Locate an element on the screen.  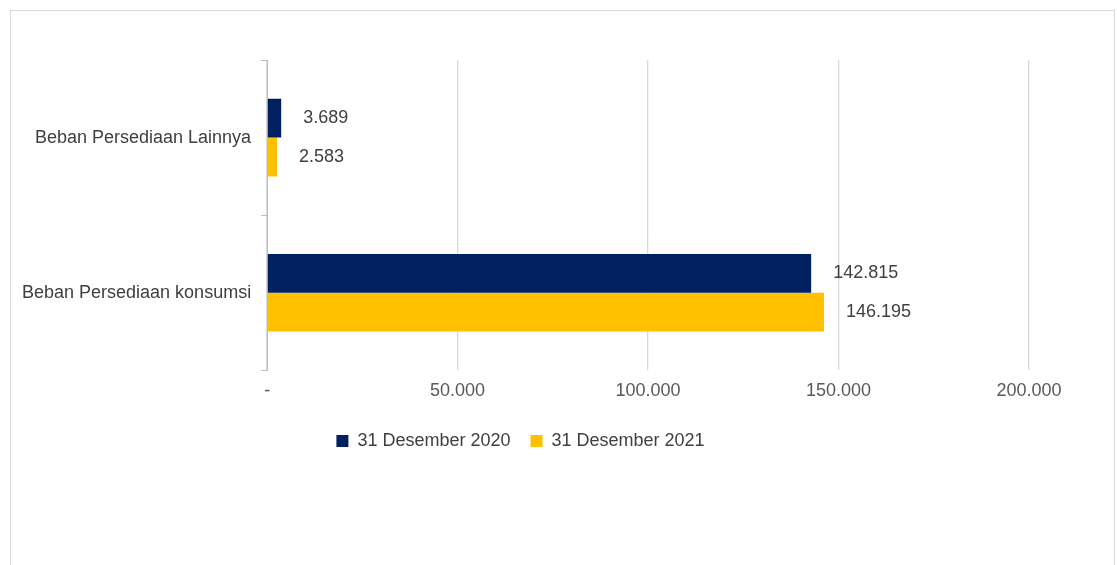
data-label: 3.689 is located at coordinates (326, 117).